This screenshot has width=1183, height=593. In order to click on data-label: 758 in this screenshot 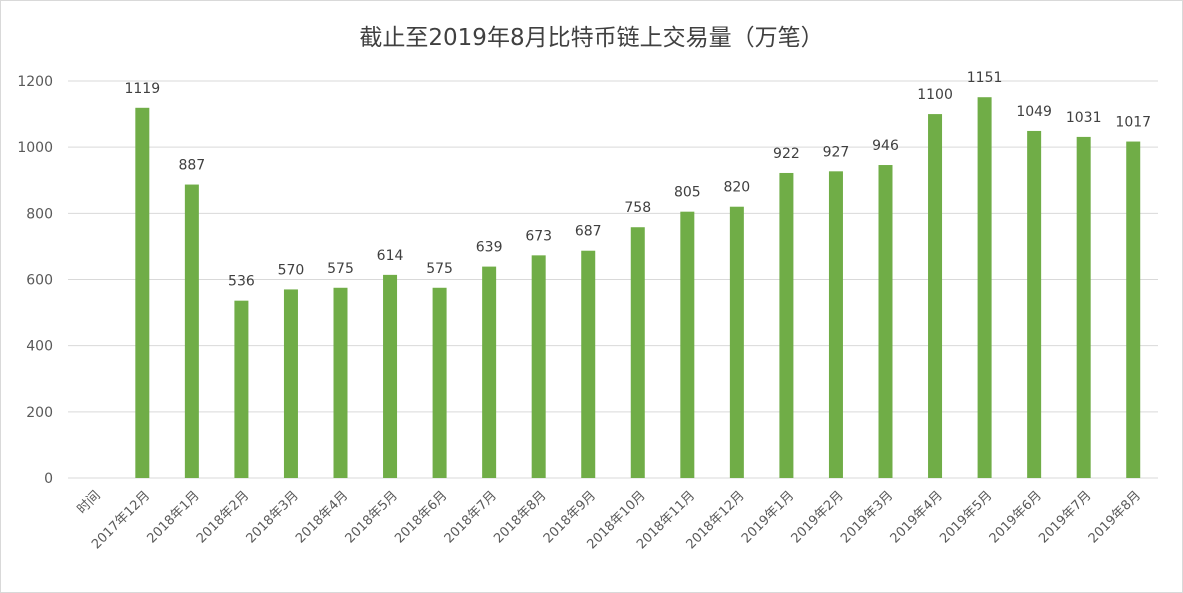, I will do `click(637, 208)`.